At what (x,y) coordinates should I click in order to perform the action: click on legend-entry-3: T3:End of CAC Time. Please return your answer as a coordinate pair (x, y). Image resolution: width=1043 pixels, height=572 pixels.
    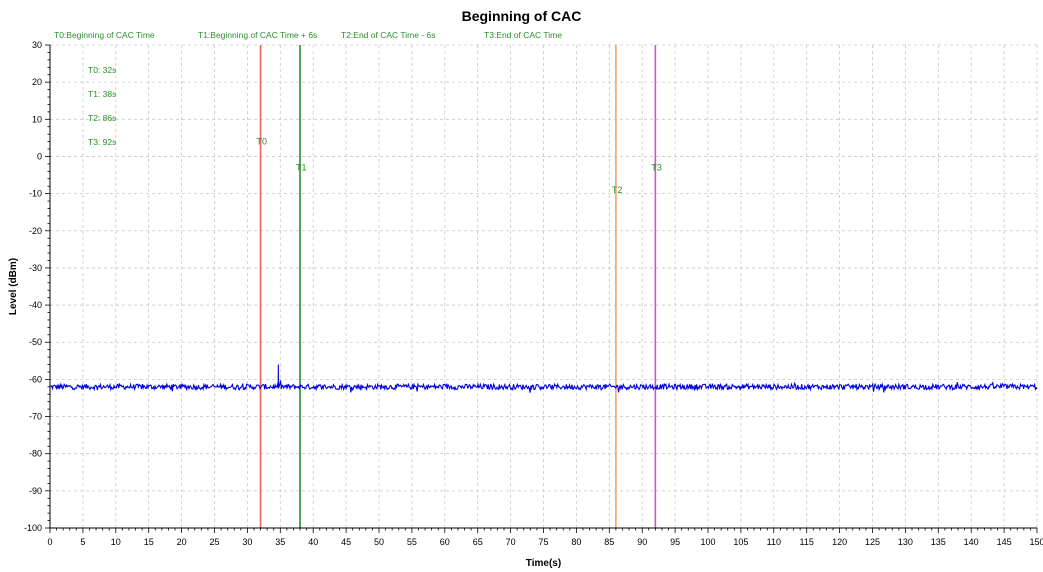
    Looking at the image, I should click on (523, 35).